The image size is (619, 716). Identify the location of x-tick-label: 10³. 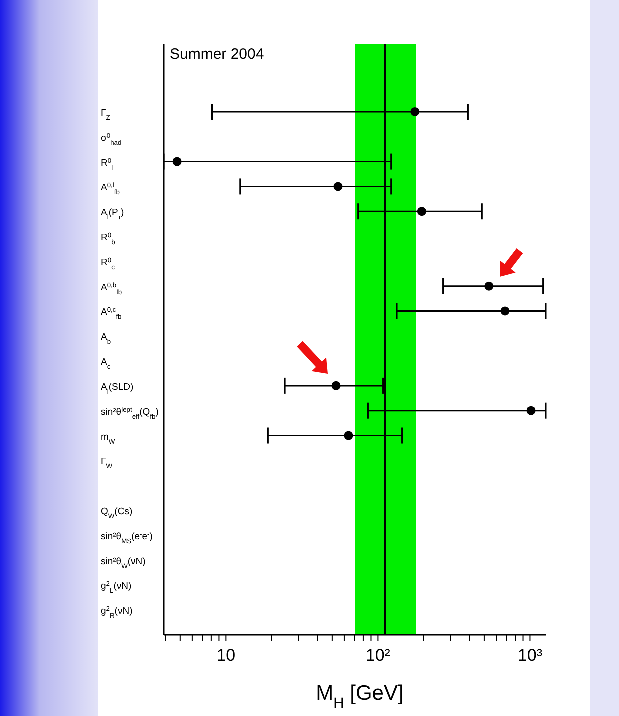
(530, 655).